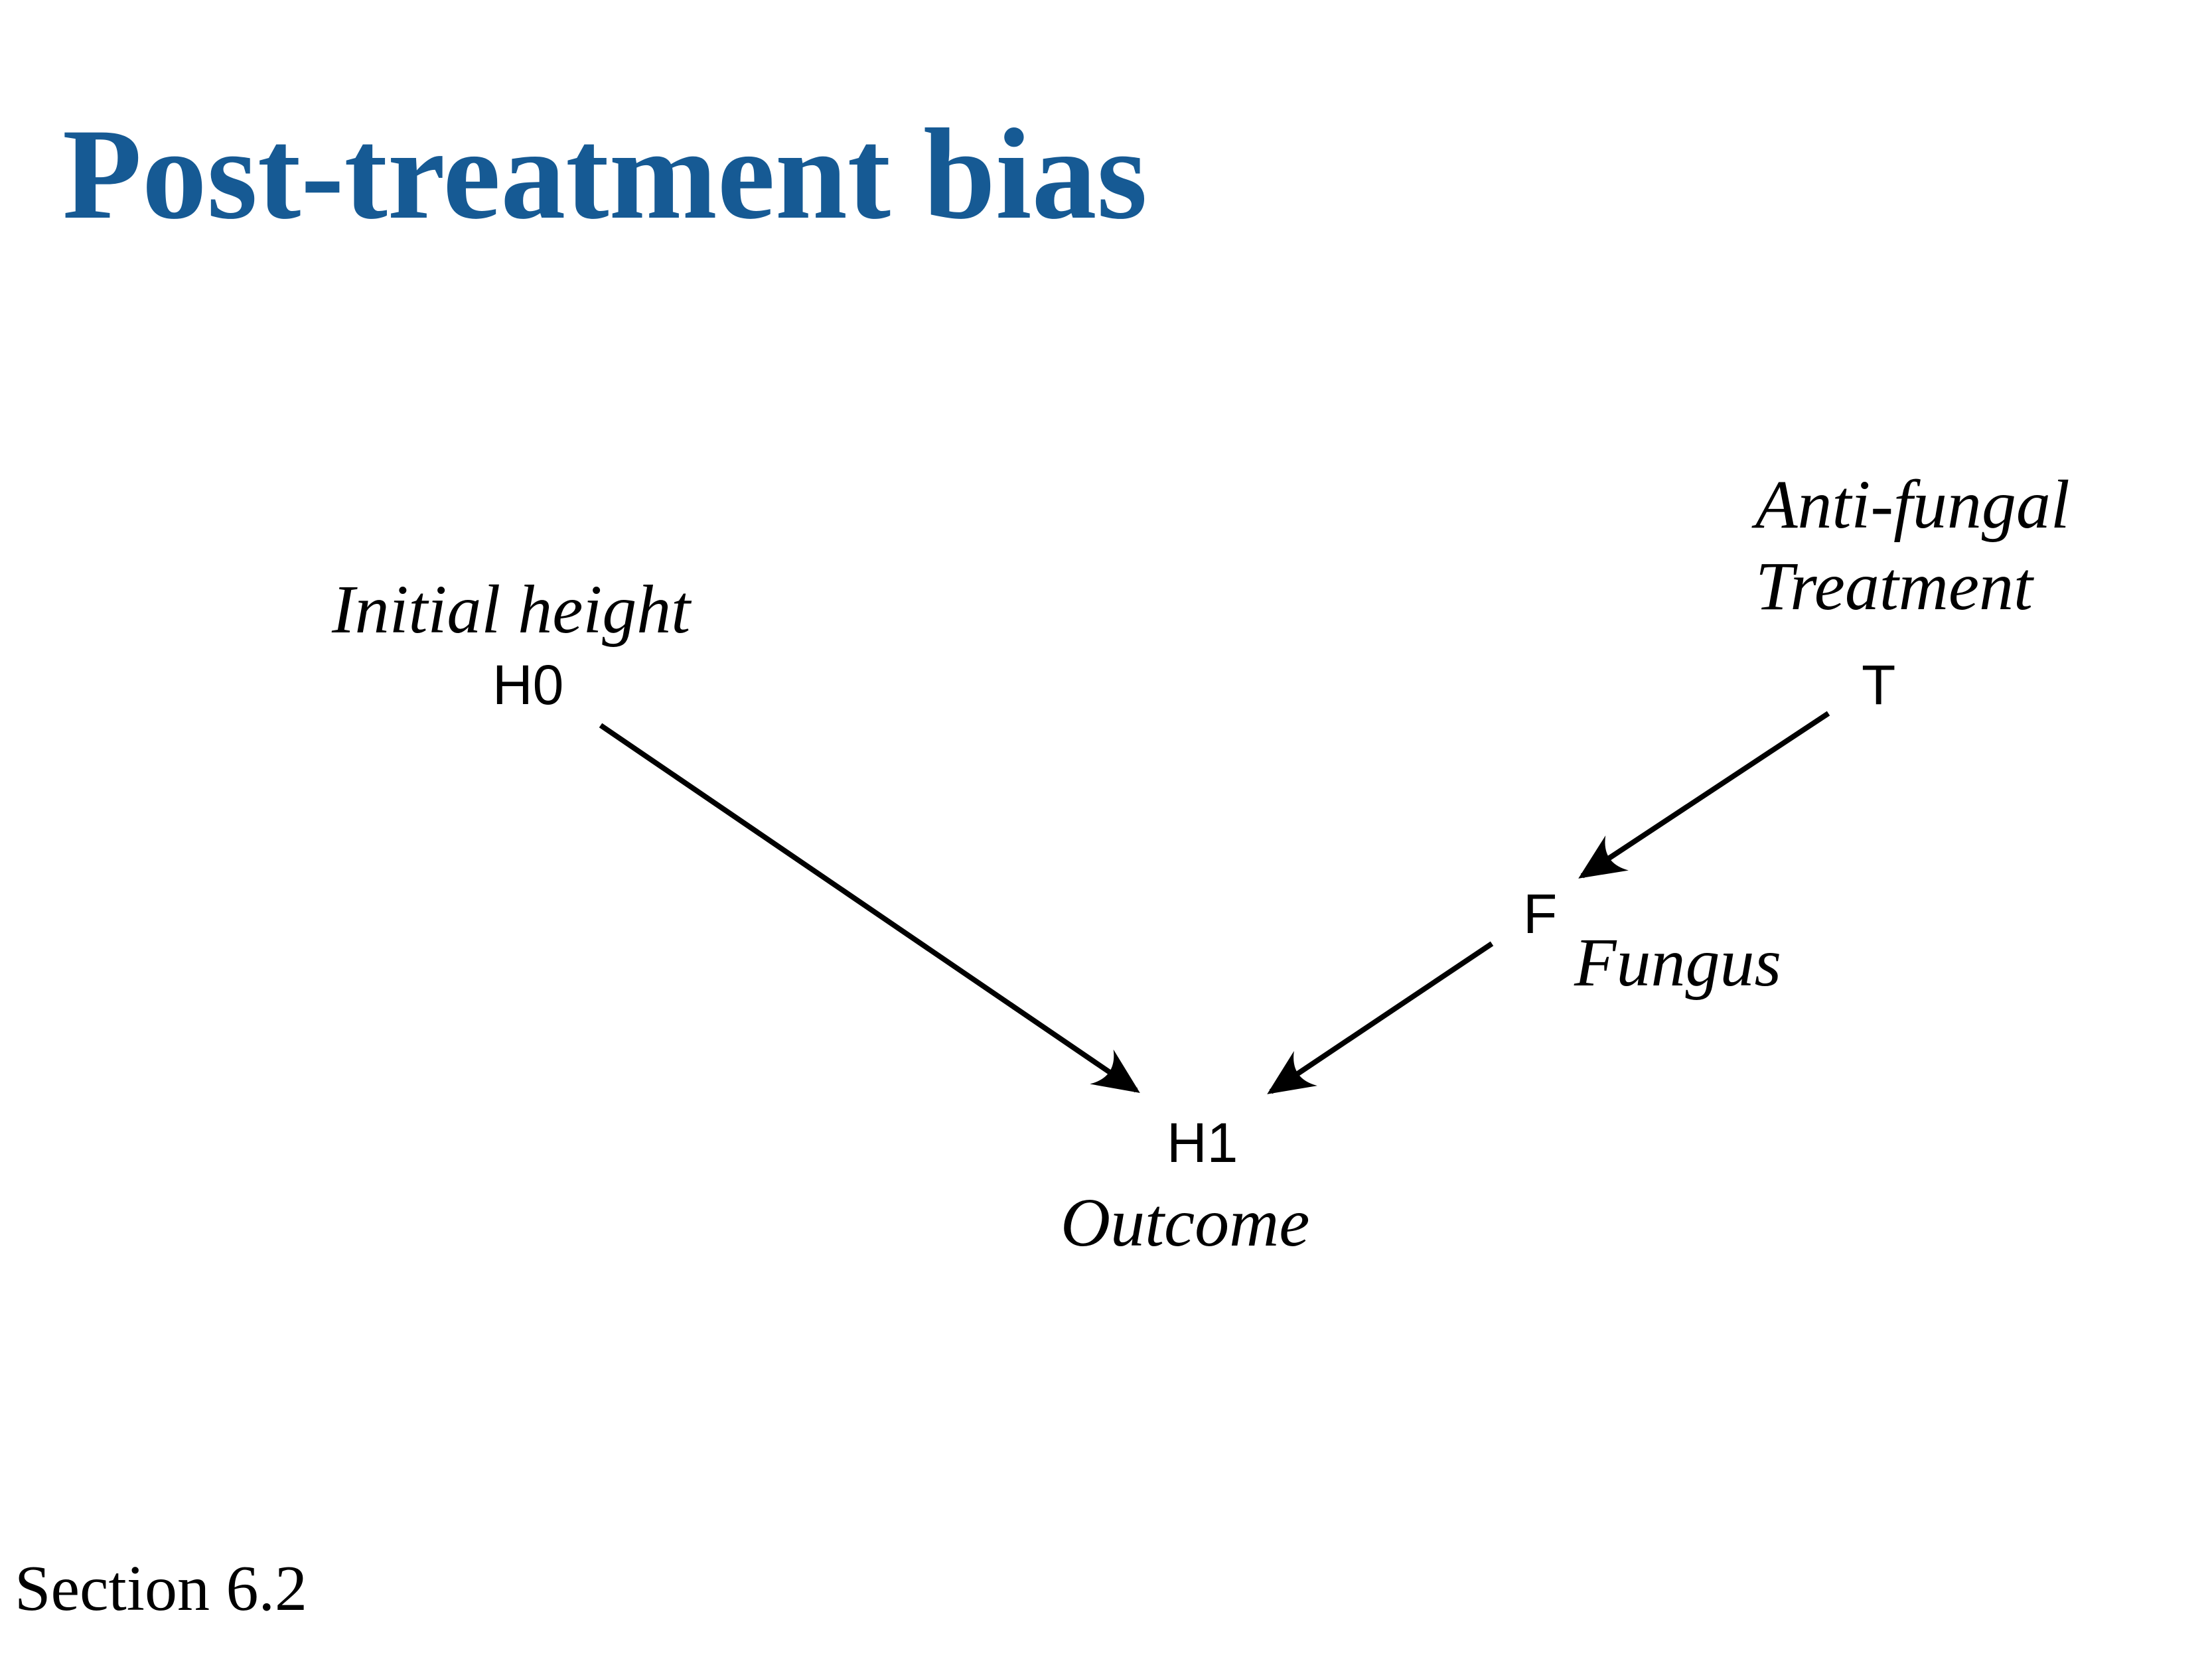 This screenshot has width=2212, height=1659. Describe the element at coordinates (512, 609) in the screenshot. I see `node-h0-caption: Initial height` at that location.